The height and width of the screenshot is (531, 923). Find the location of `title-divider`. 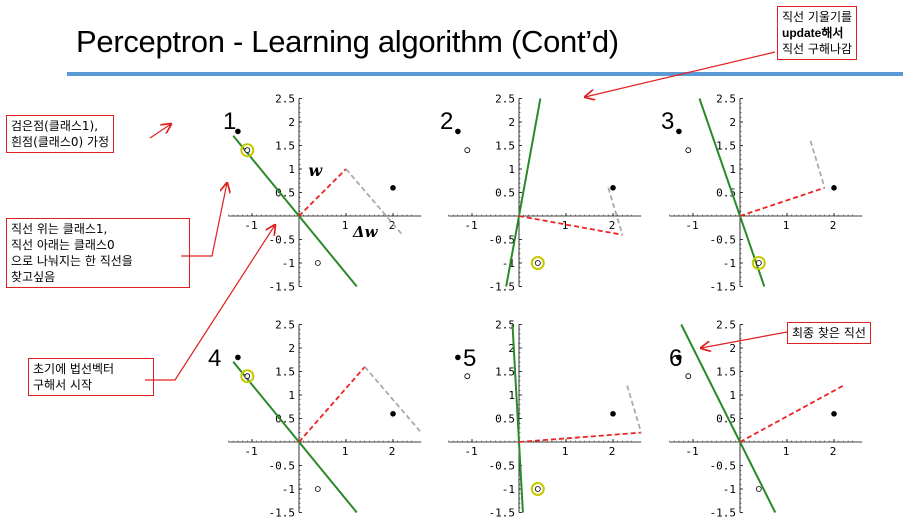

title-divider is located at coordinates (485, 74).